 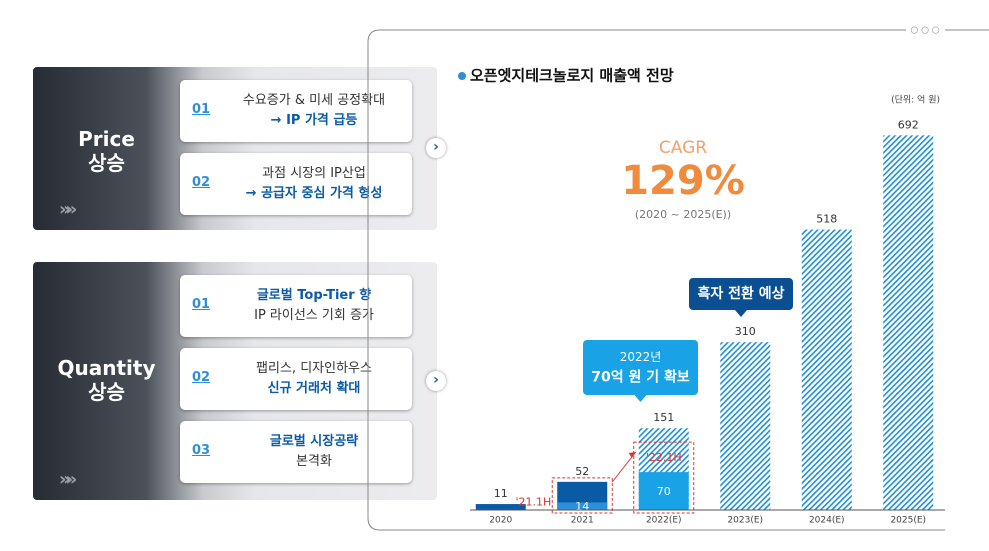 What do you see at coordinates (745, 521) in the screenshot?
I see `x-tick-label: 2023(E)` at bounding box center [745, 521].